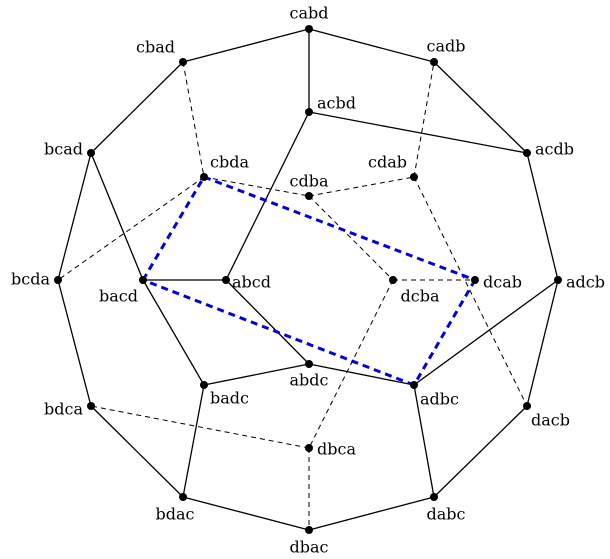 This screenshot has height=559, width=610. I want to click on node-label: cbad, so click(155, 47).